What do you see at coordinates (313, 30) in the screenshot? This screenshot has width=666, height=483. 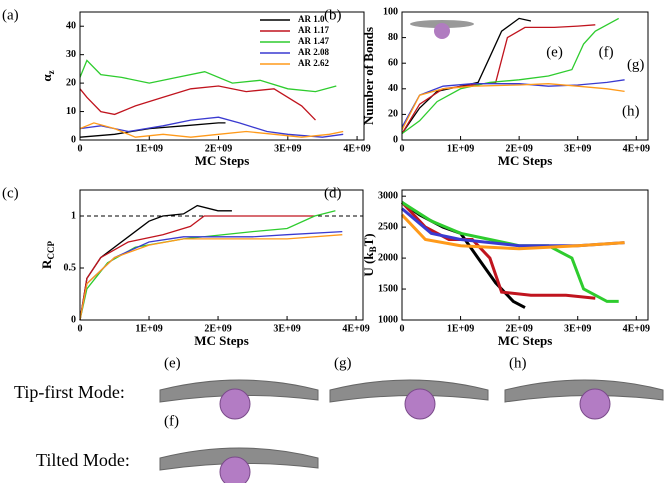 I see `legend-label: AR 1.17` at bounding box center [313, 30].